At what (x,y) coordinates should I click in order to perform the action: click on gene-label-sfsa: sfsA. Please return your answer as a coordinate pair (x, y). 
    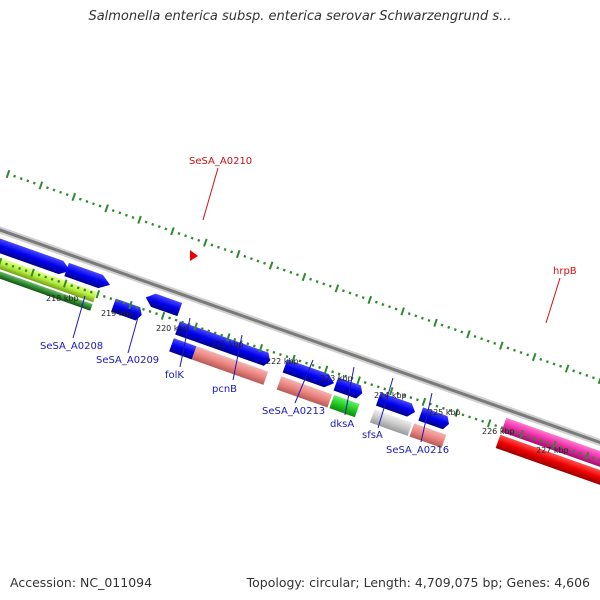
    Looking at the image, I should click on (372, 435).